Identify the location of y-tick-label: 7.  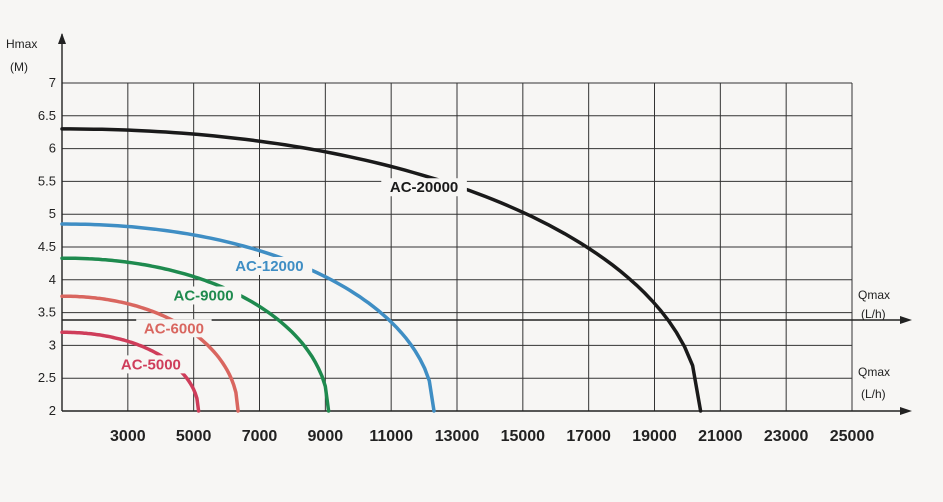
(52, 82).